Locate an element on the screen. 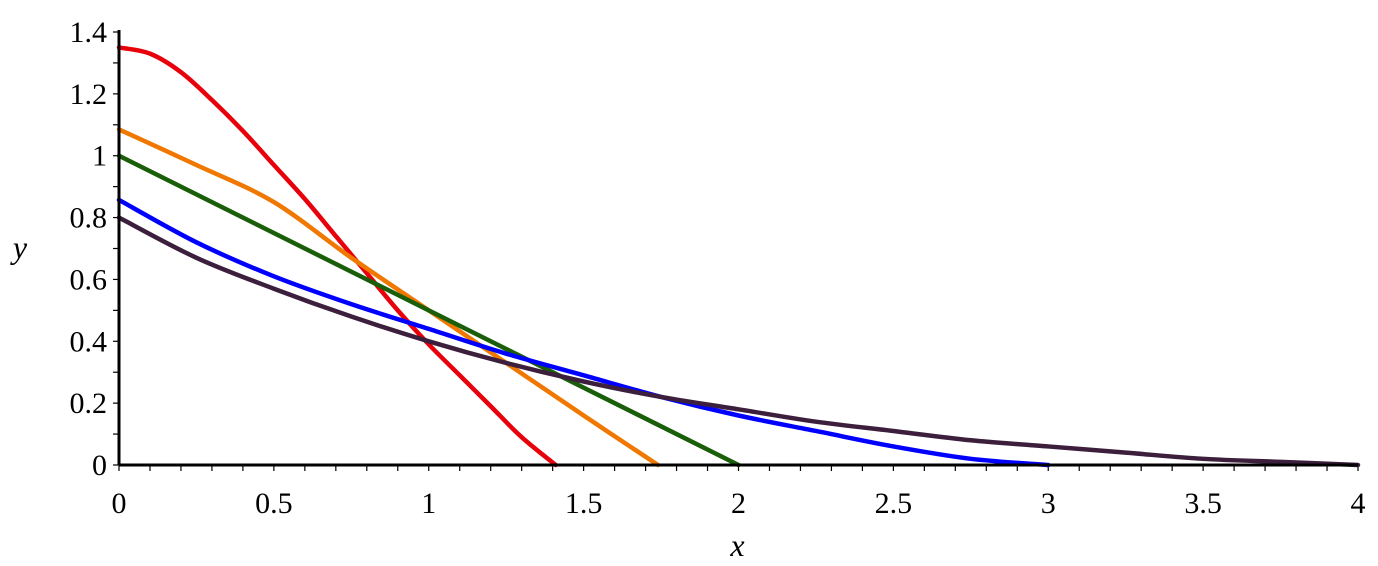 The width and height of the screenshot is (1378, 566). y-tick-labels: 0 0.2 0.4 0.6 0.8 1 1.2 1.4 is located at coordinates (89, 249).